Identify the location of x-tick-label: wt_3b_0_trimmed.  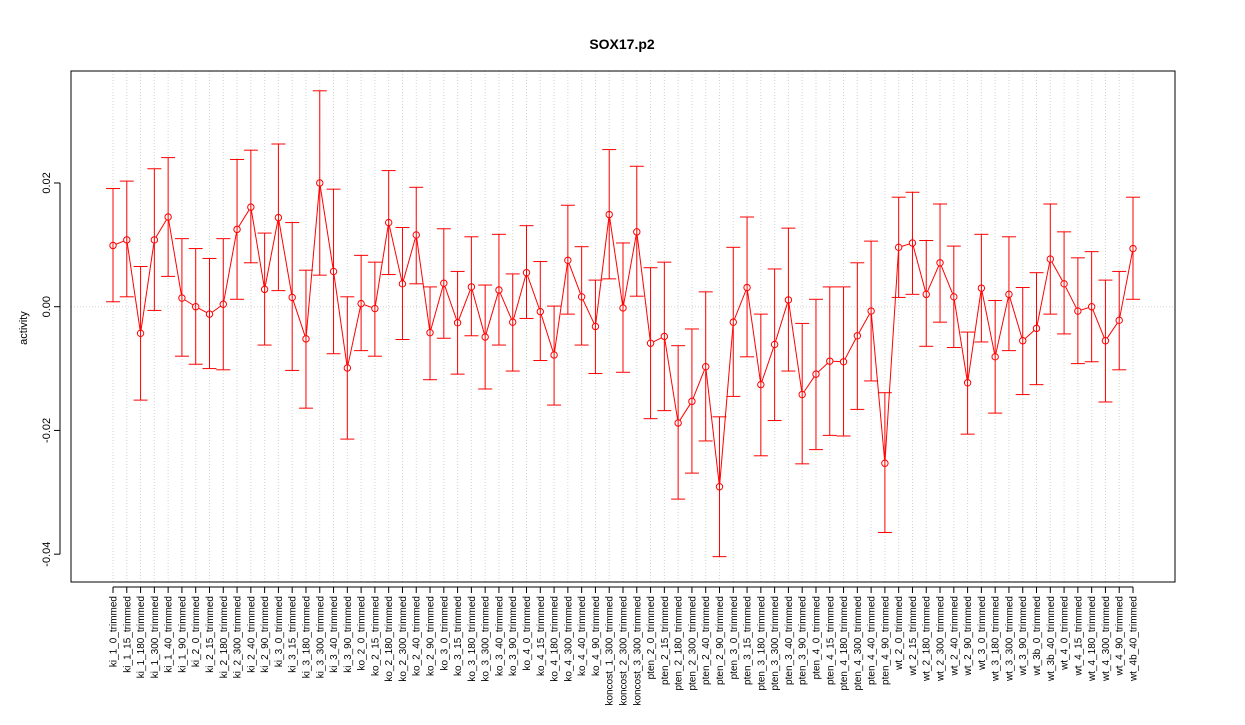
(1037, 636).